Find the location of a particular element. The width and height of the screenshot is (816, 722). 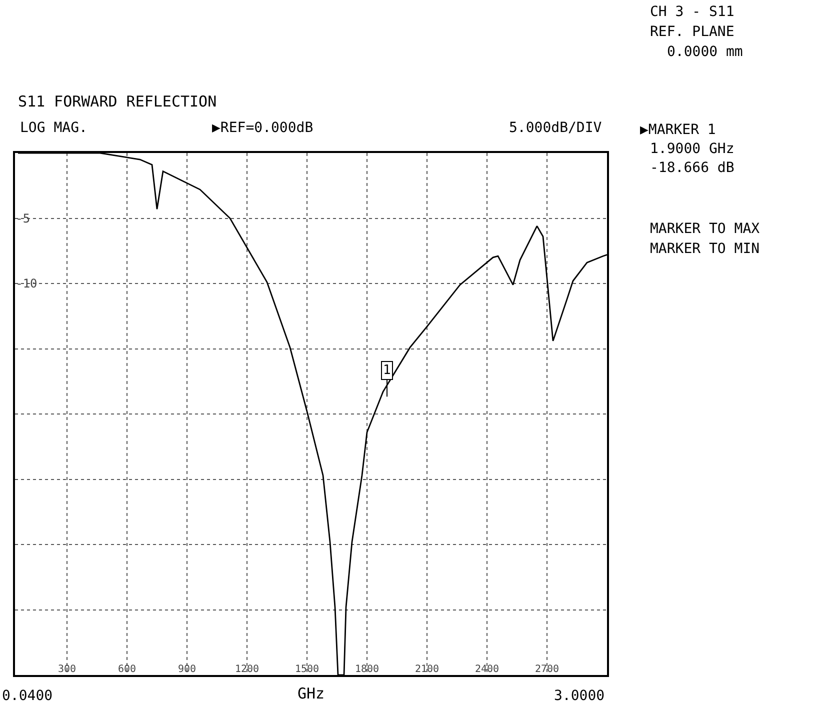

text: 5.000dB/DIV is located at coordinates (555, 128).